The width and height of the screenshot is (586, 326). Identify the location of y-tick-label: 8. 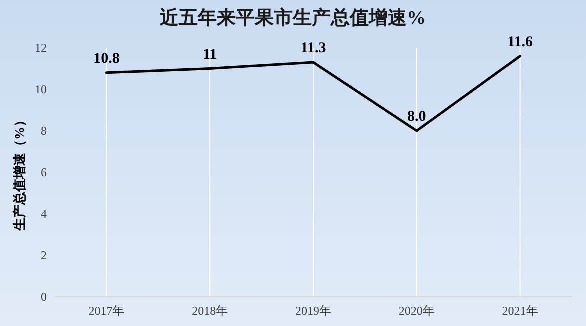
(44, 131).